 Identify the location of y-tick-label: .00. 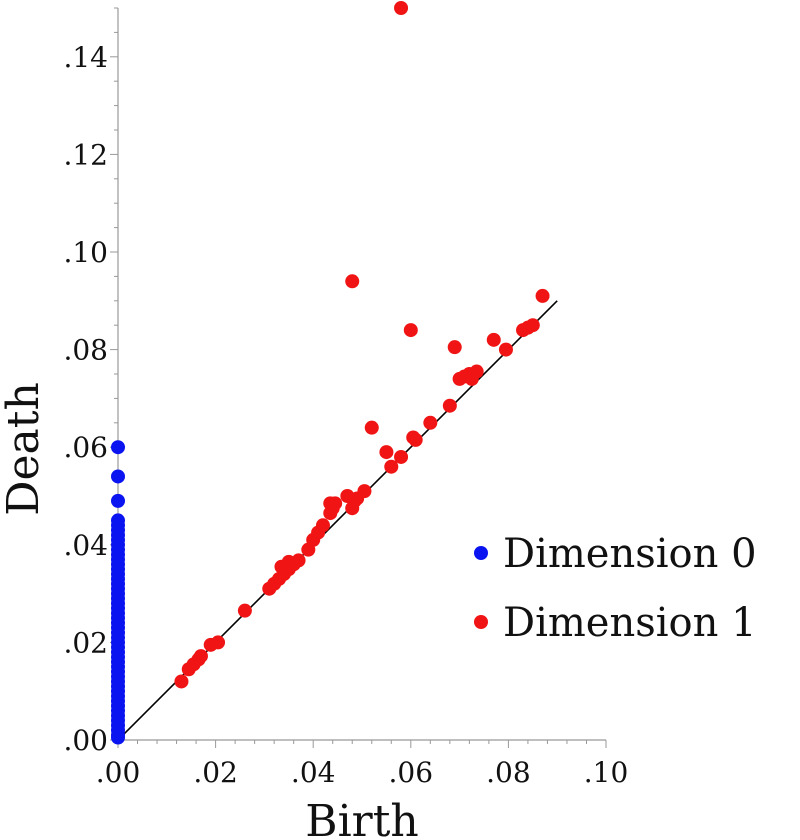
(85, 740).